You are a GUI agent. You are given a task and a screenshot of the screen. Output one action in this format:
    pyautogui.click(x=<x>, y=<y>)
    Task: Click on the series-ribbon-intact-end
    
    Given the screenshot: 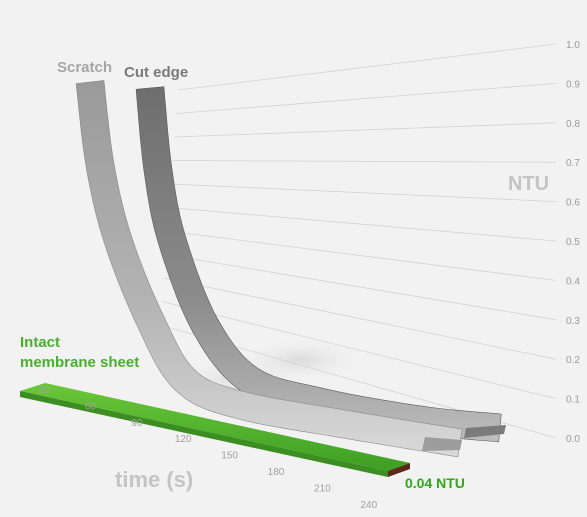 What is the action you would take?
    pyautogui.click(x=399, y=470)
    